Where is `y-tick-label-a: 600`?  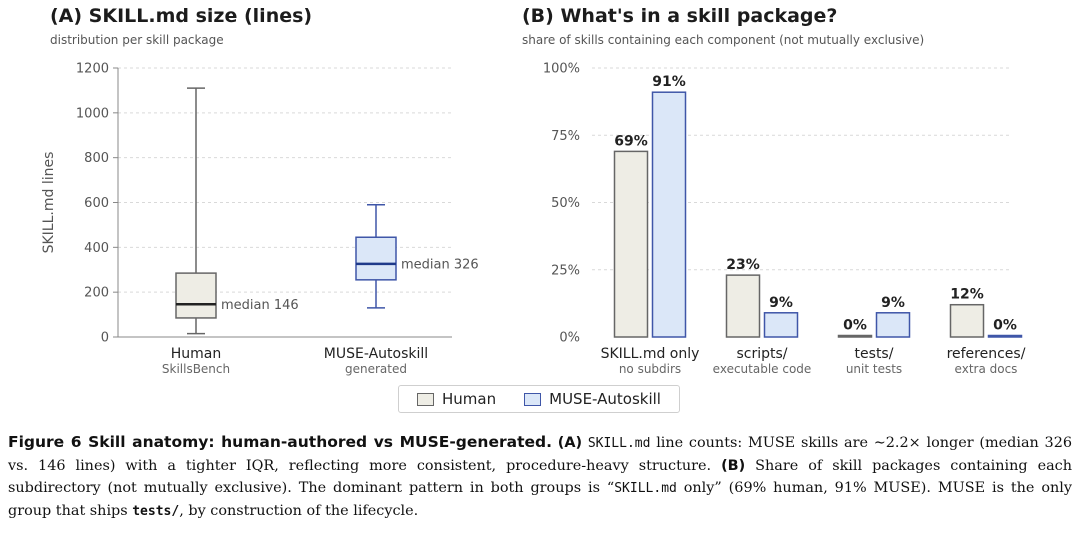
y-tick-label-a: 600 is located at coordinates (96, 203).